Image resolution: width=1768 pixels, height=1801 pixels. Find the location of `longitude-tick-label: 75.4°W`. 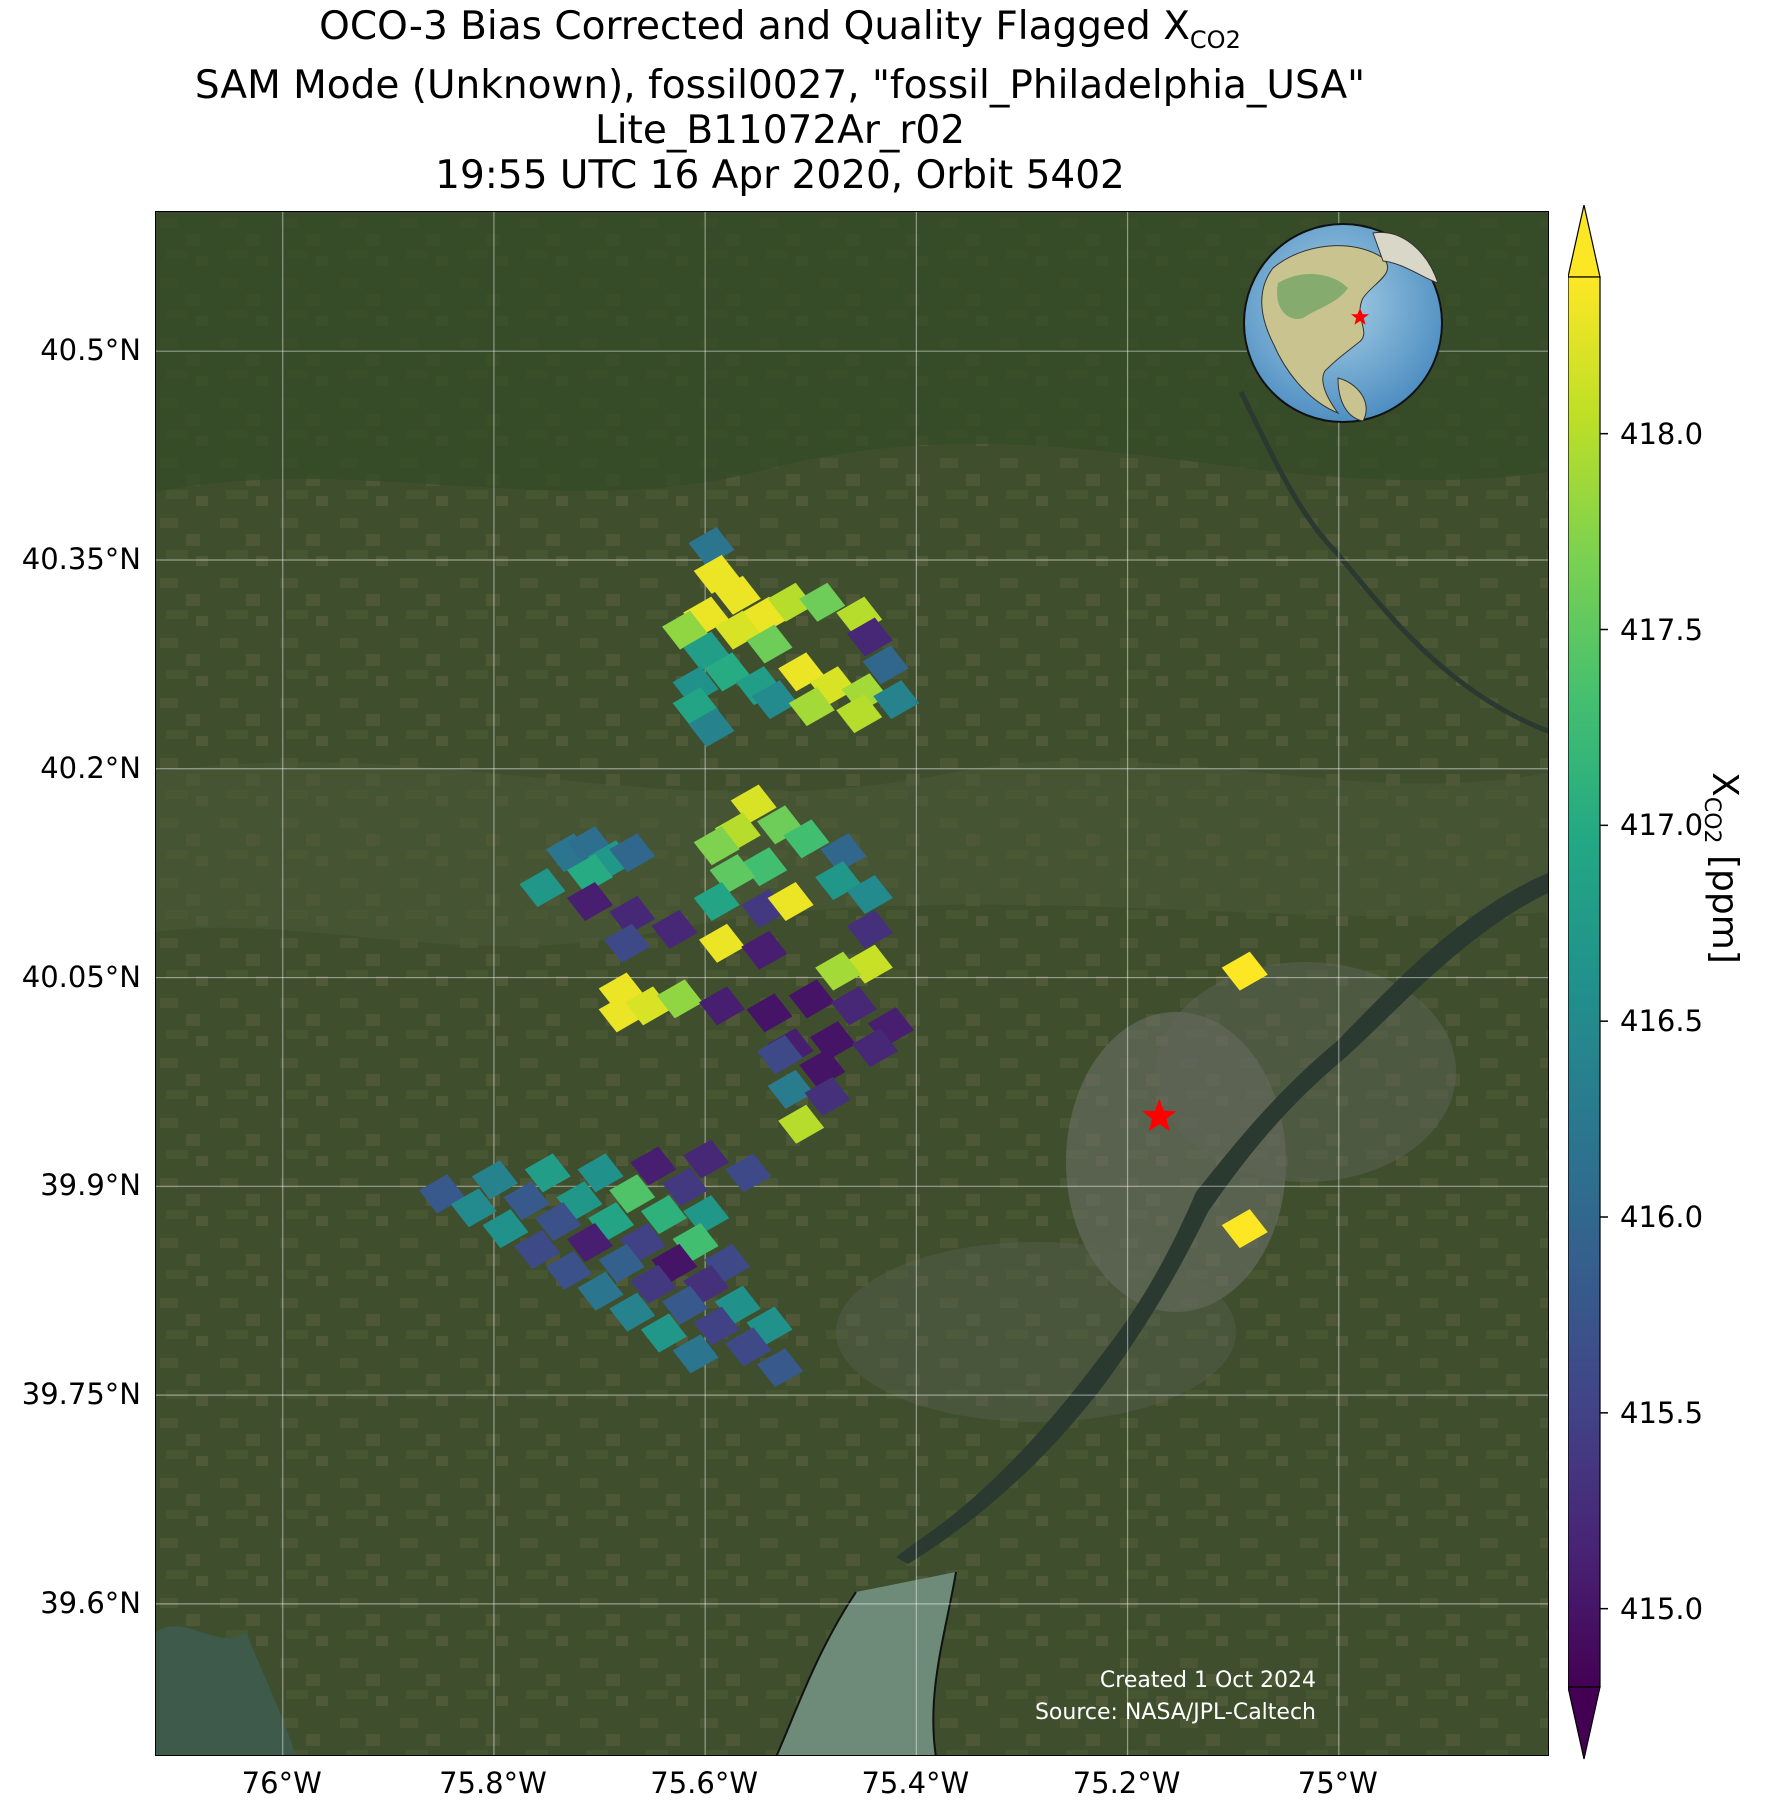

longitude-tick-label: 75.4°W is located at coordinates (915, 1783).